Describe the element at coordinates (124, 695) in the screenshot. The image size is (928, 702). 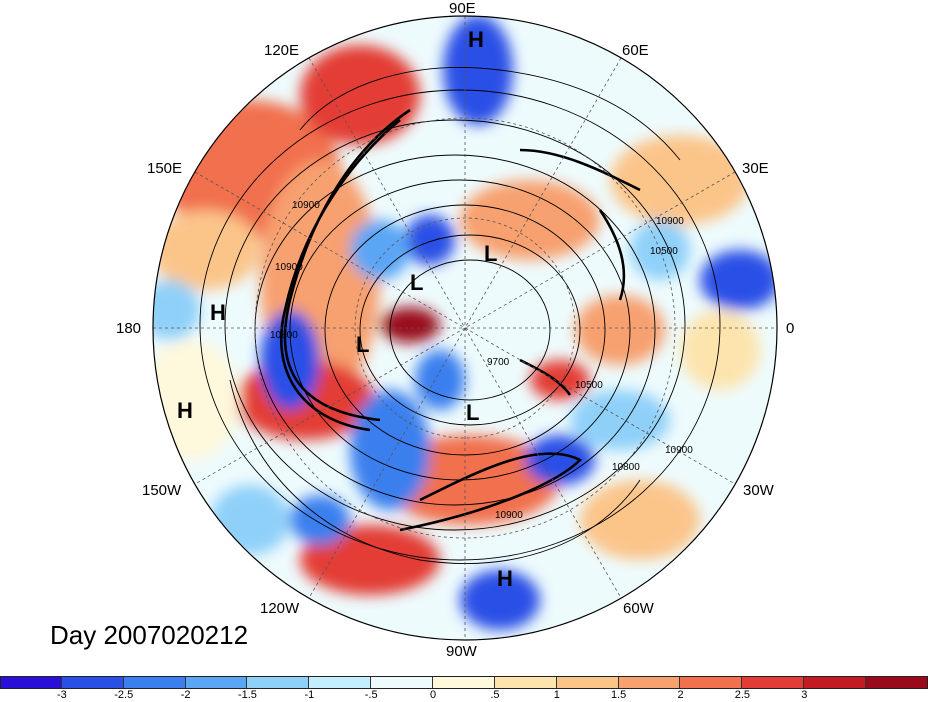
I see `colorbar-tick-label: -2.5` at that location.